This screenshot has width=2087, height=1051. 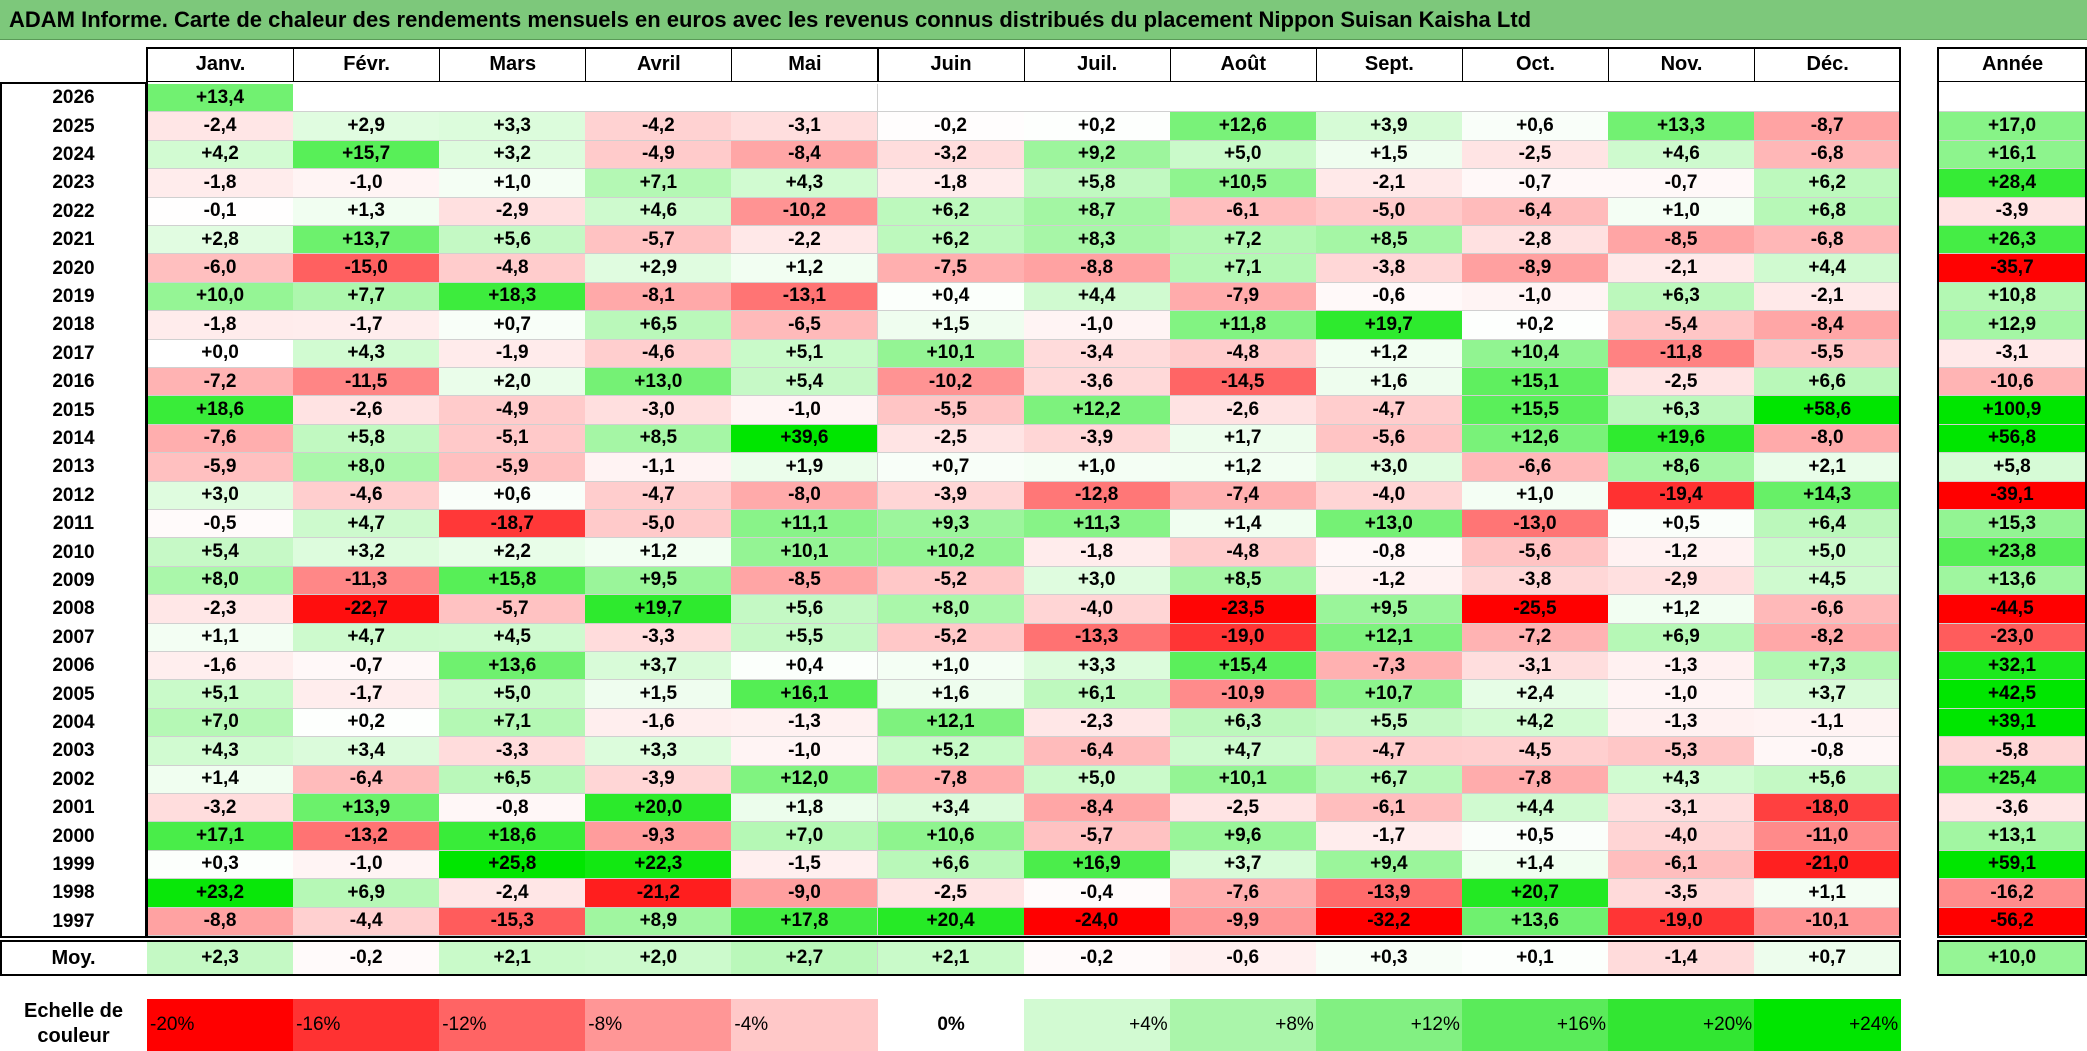 I want to click on heatmap-cell: +2,8, so click(x=221, y=240).